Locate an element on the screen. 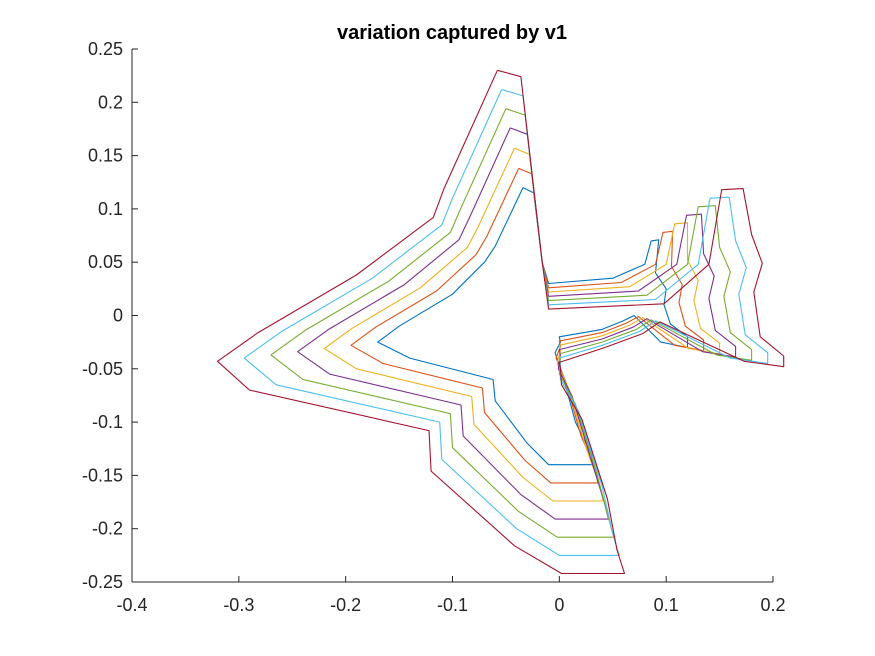  x-tick-label: 0.1 is located at coordinates (666, 605).